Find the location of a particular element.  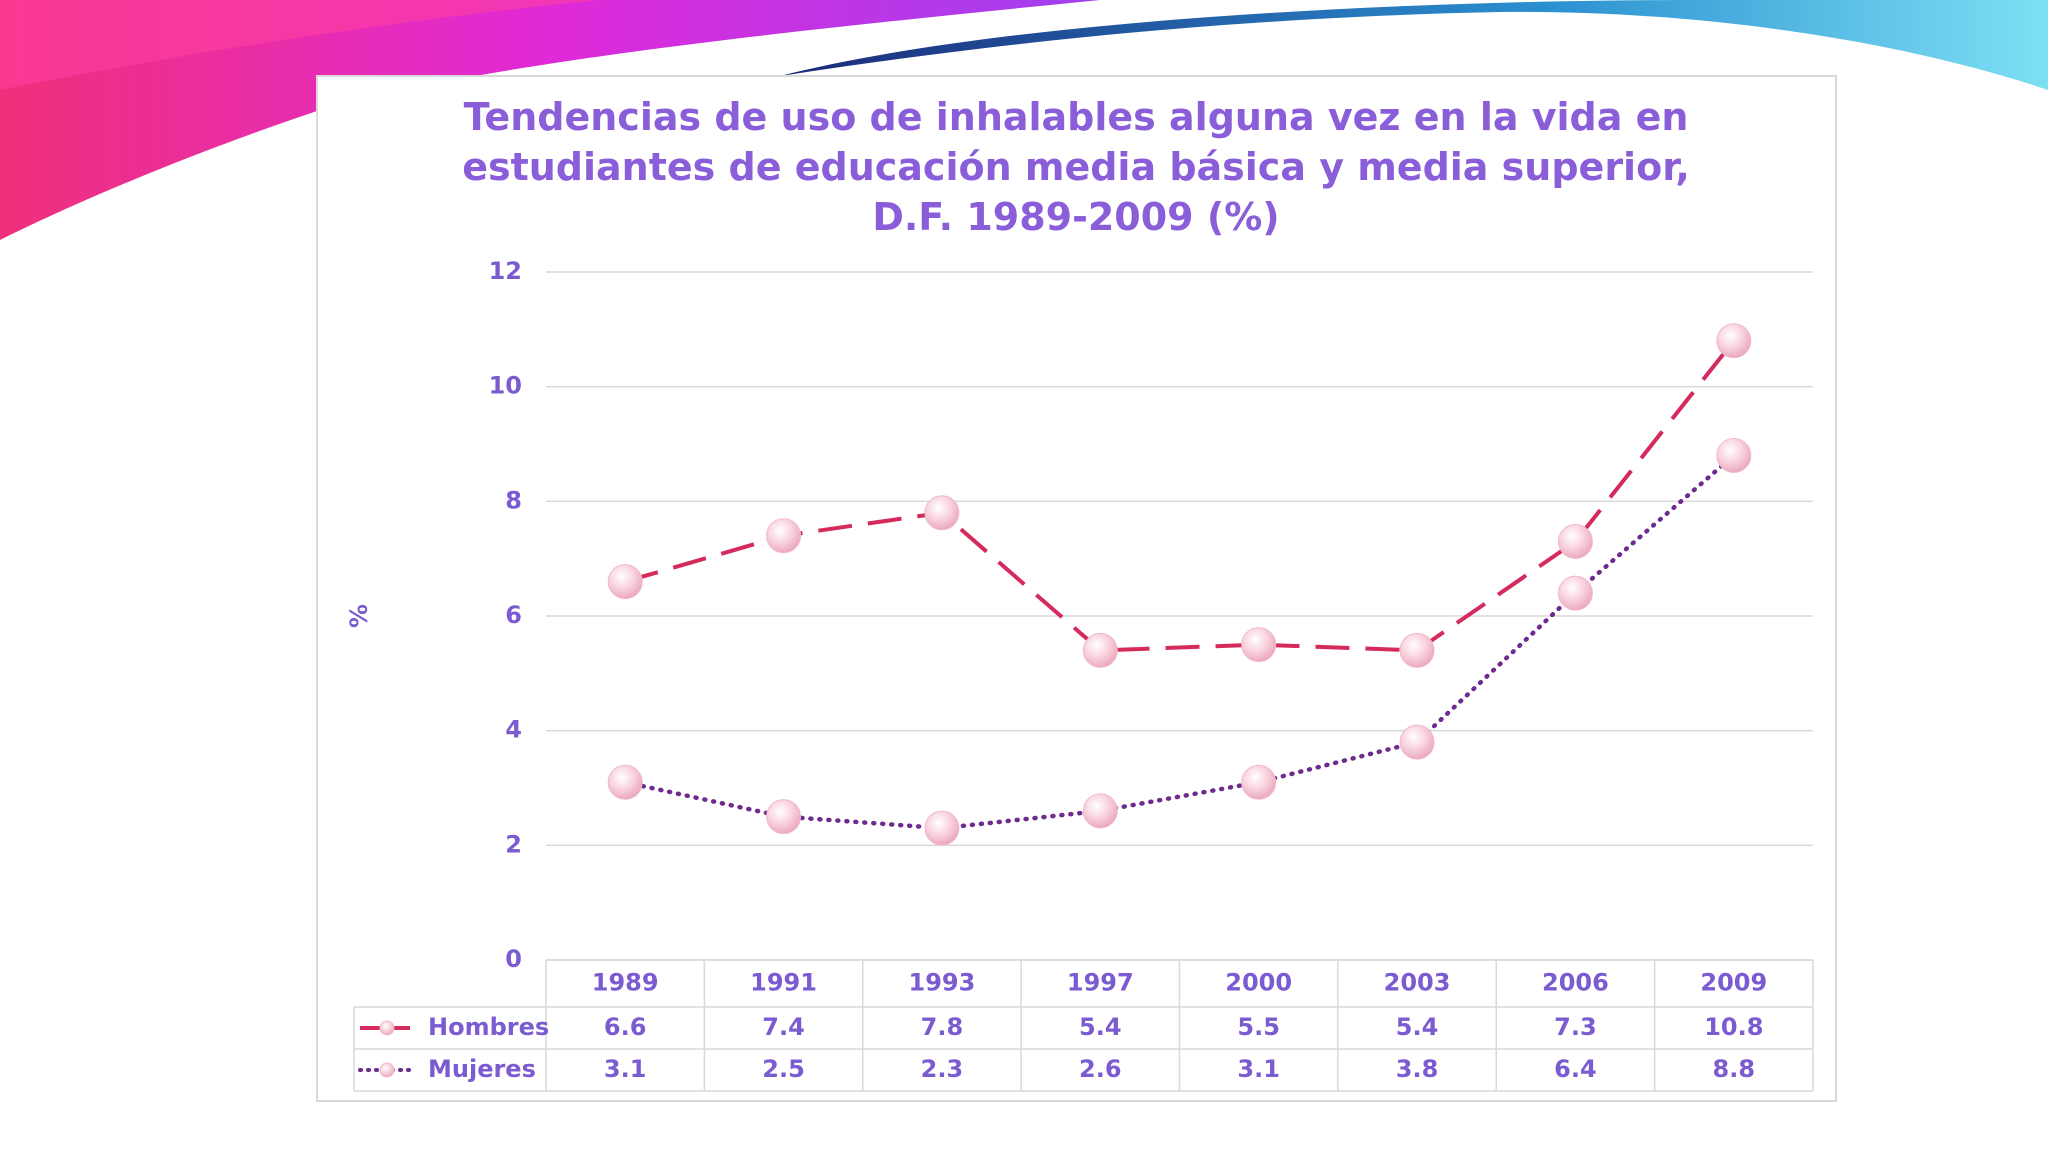

series-line is located at coordinates (1180, 496).